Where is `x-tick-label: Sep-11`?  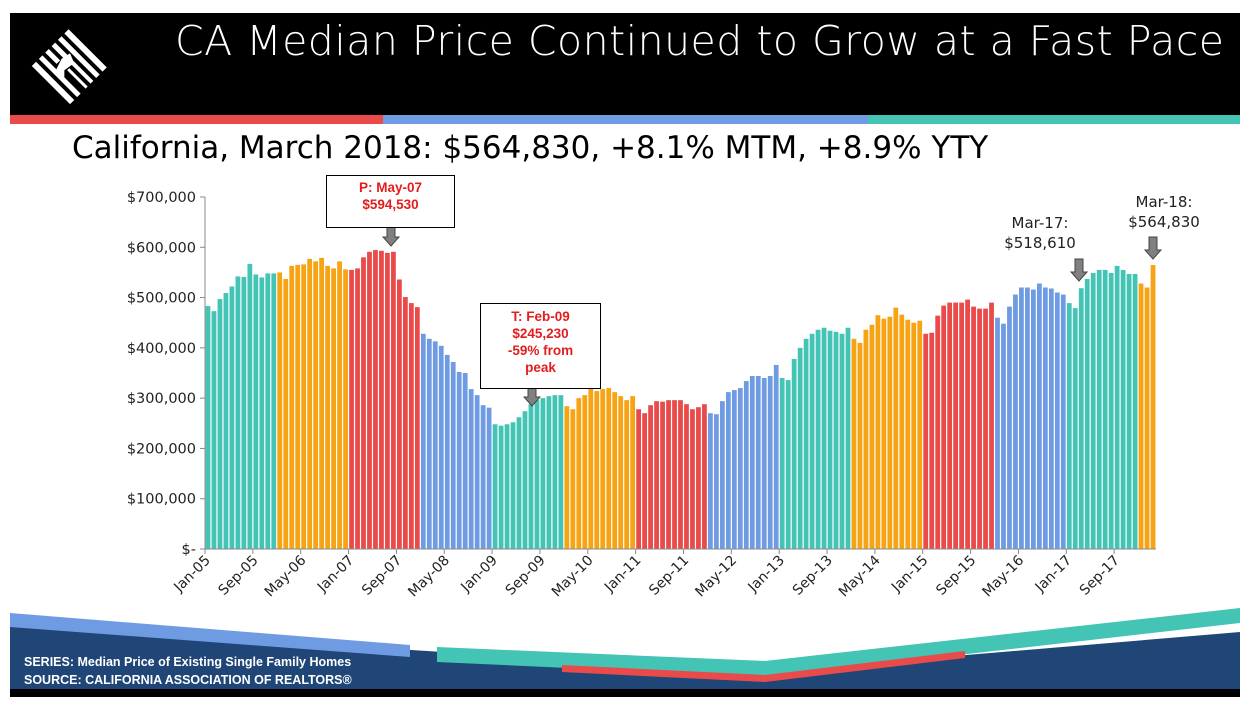 x-tick-label: Sep-11 is located at coordinates (669, 576).